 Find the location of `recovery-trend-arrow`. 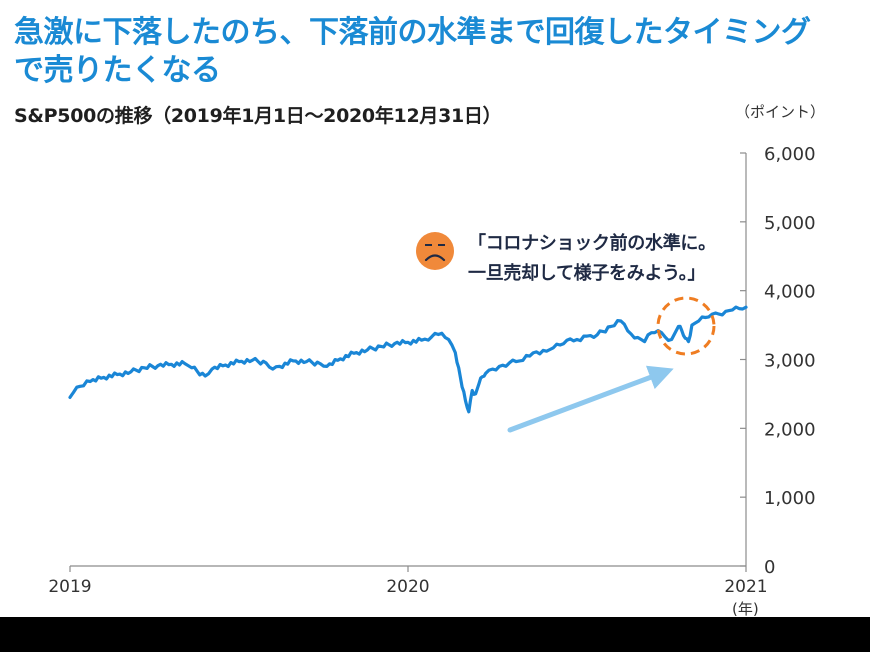

recovery-trend-arrow is located at coordinates (590, 399).